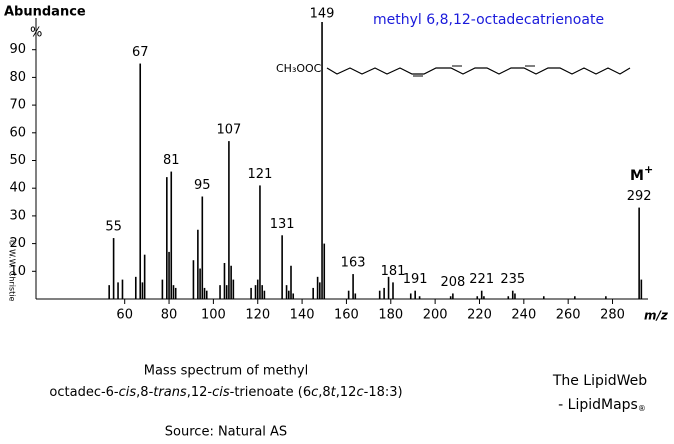  Describe the element at coordinates (144, 392) in the screenshot. I see `caption-segment: ,8-` at that location.